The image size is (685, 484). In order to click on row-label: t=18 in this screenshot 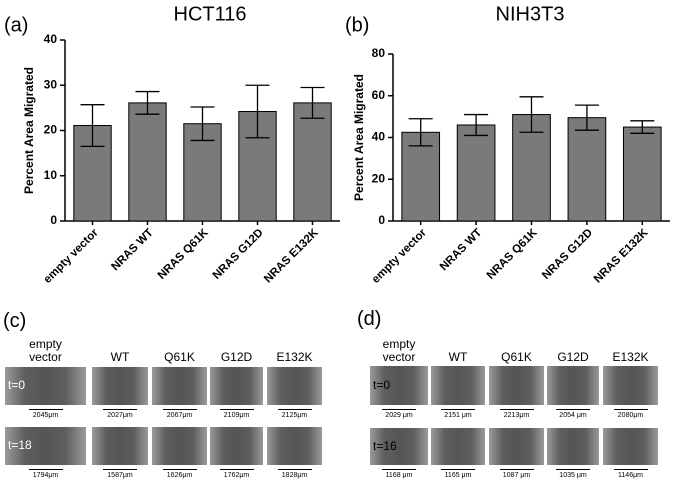, I will do `click(20, 445)`.